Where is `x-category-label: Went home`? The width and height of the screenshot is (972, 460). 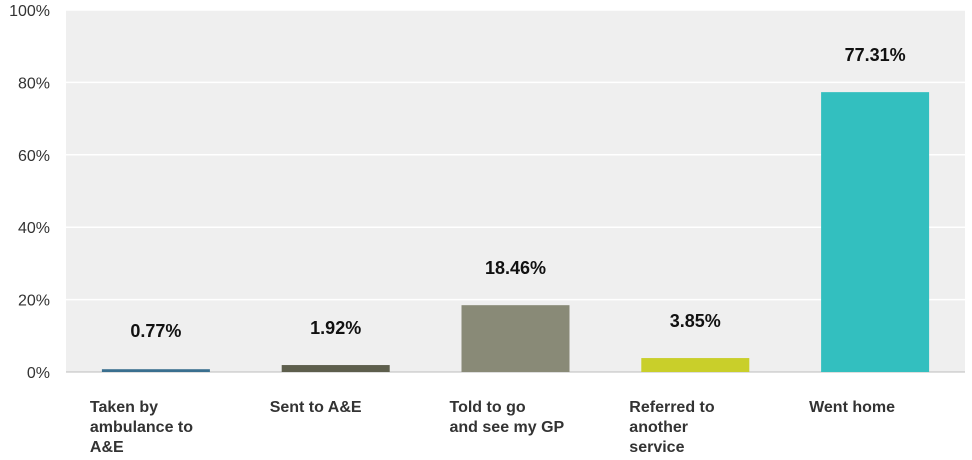
x-category-label: Went home is located at coordinates (852, 407).